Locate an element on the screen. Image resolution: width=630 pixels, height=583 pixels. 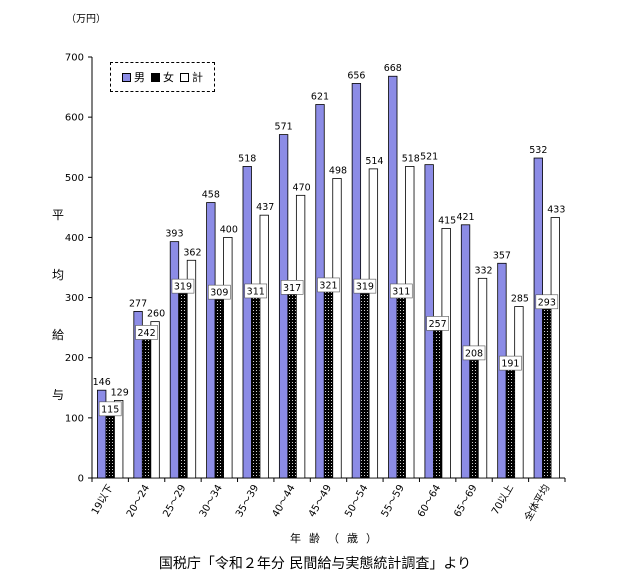
data-label-male: 621 is located at coordinates (320, 97).